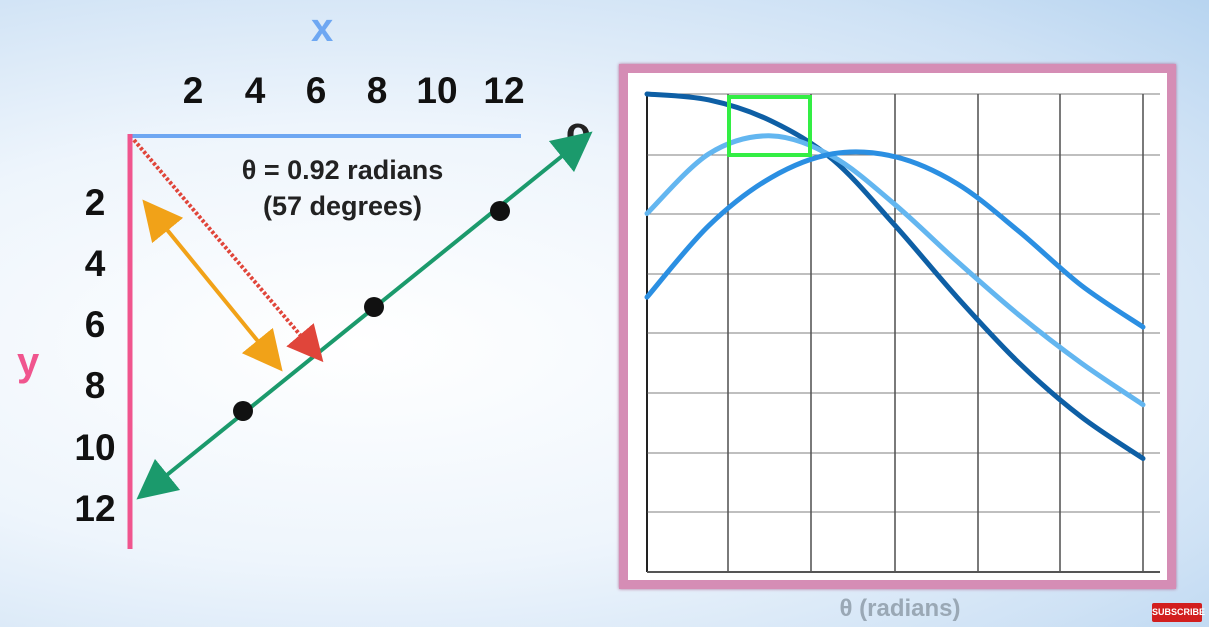 This screenshot has width=1209, height=627. I want to click on x-tick-label: 10, so click(437, 90).